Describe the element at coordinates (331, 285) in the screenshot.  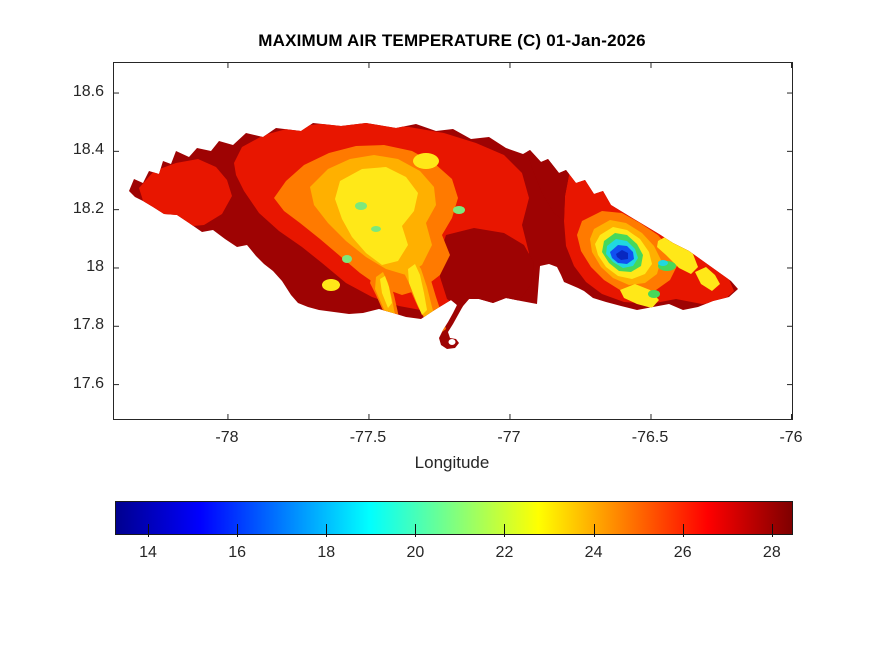
I see `contour-region-yellow-spot-sw` at that location.